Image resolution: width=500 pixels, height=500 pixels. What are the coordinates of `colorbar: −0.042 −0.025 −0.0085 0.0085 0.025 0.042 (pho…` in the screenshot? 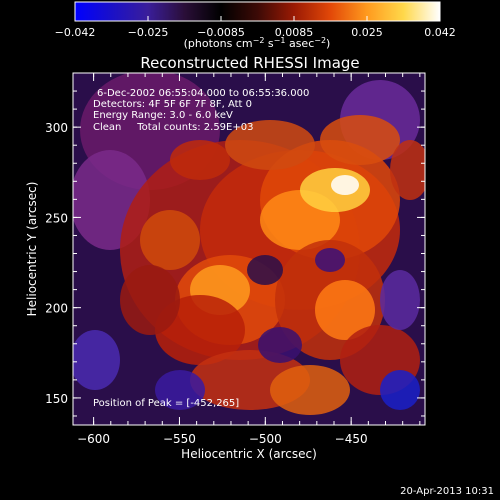 It's located at (255, 25).